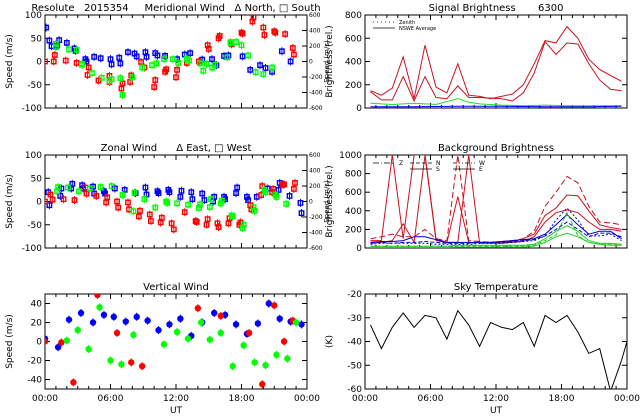 The image size is (640, 420). I want to click on y-tick-label: -50, so click(34, 226).